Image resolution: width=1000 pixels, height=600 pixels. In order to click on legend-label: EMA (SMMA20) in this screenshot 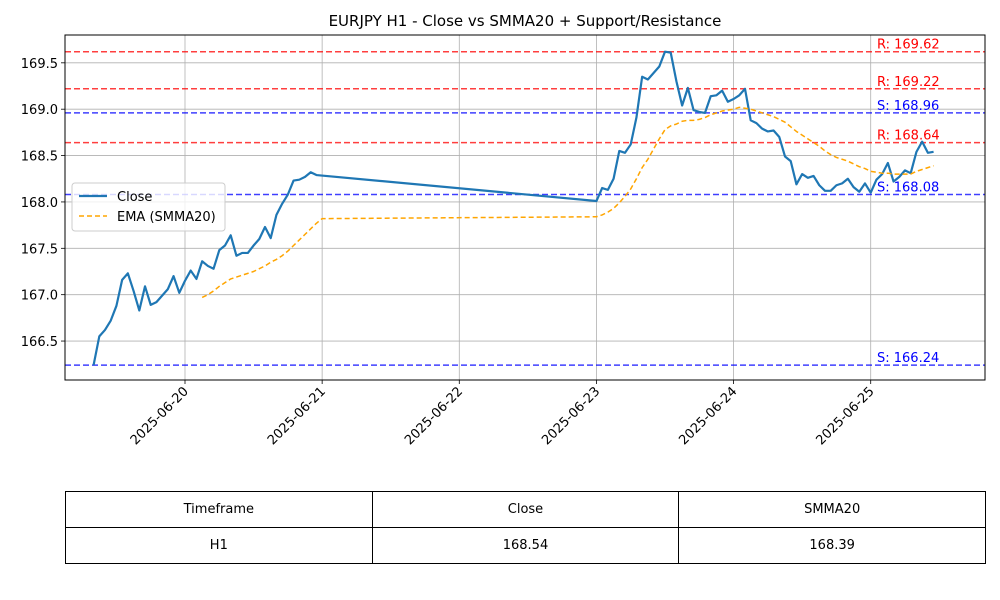, I will do `click(166, 217)`.